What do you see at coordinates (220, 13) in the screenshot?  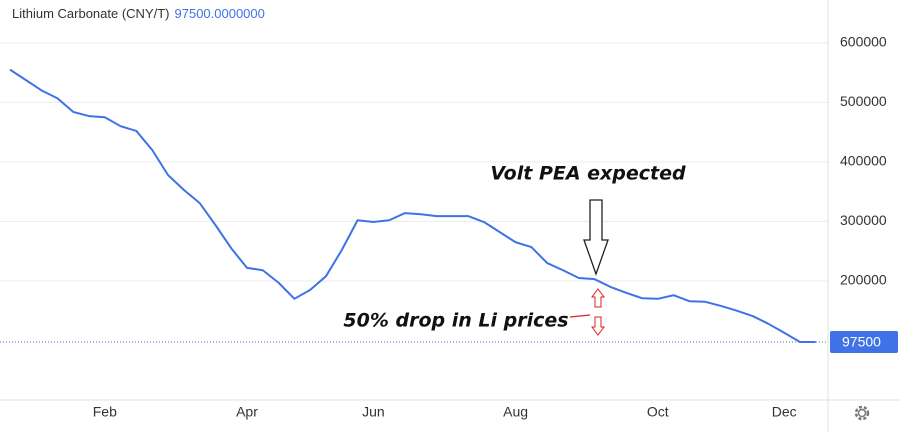 I see `last-price: 97500.0000000` at bounding box center [220, 13].